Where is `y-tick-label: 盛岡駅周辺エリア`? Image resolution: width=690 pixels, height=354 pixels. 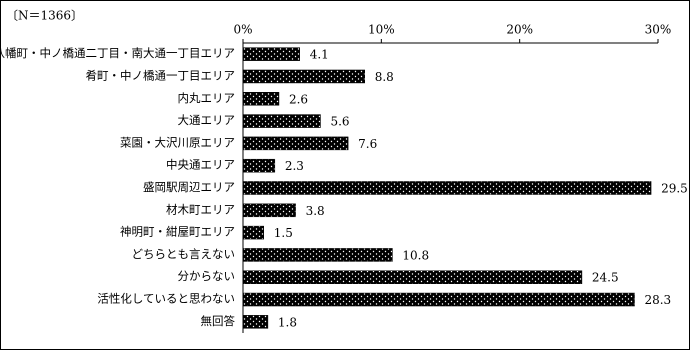
y-tick-label: 盛岡駅周辺エリア is located at coordinates (189, 187).